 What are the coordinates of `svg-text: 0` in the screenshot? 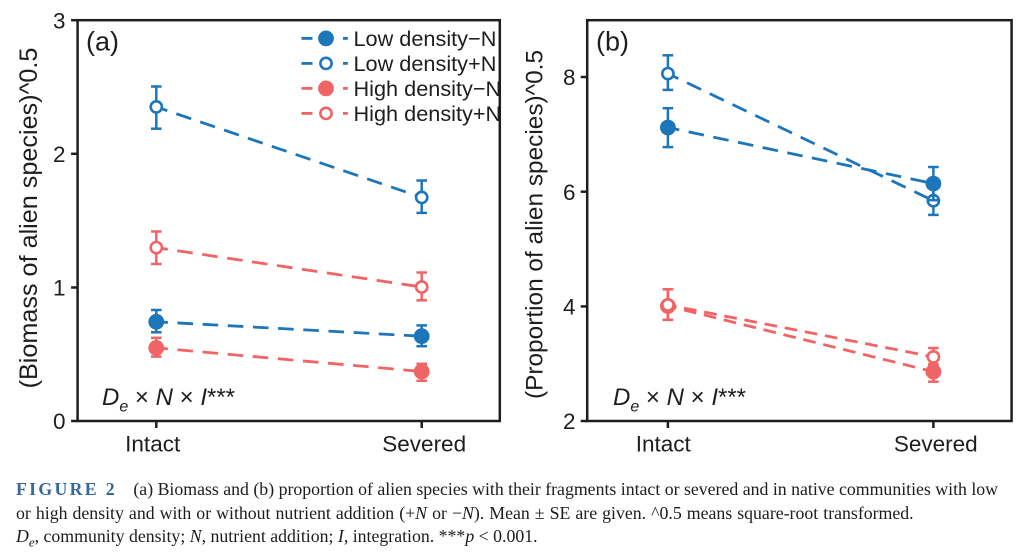 It's located at (59, 421).